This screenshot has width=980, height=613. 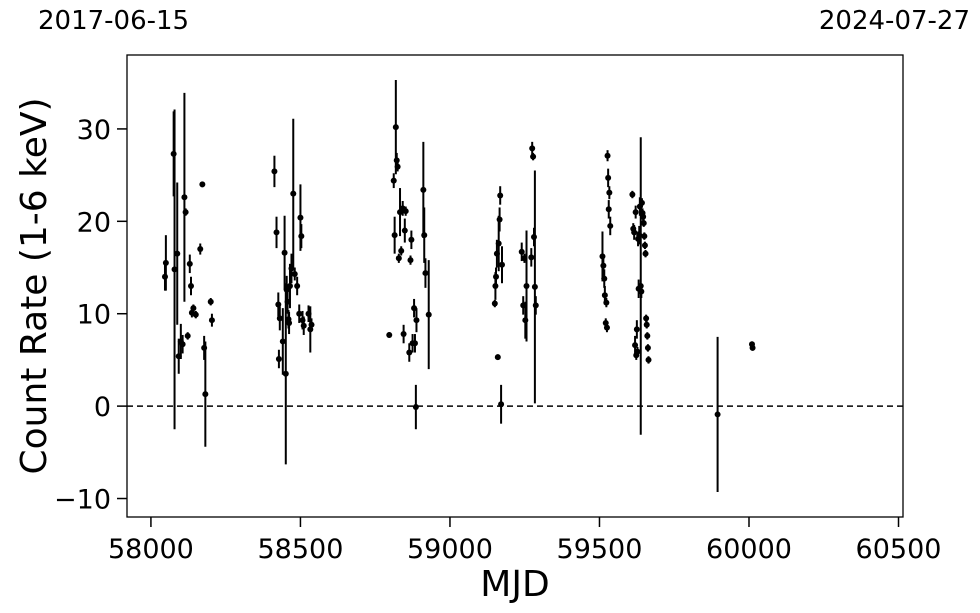 I want to click on x-axis-label: MJD, so click(x=514, y=584).